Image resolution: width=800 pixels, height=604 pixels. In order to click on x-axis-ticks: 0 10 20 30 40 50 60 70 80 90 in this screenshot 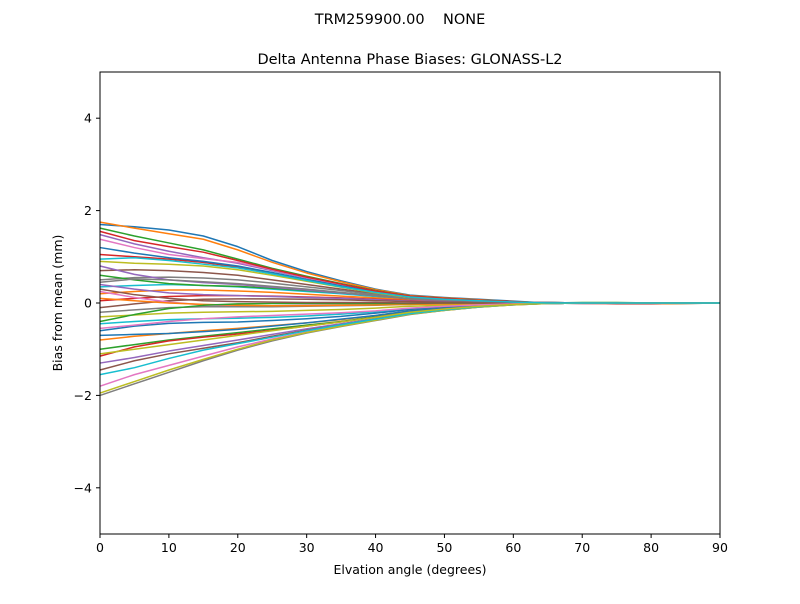, I will do `click(412, 544)`.